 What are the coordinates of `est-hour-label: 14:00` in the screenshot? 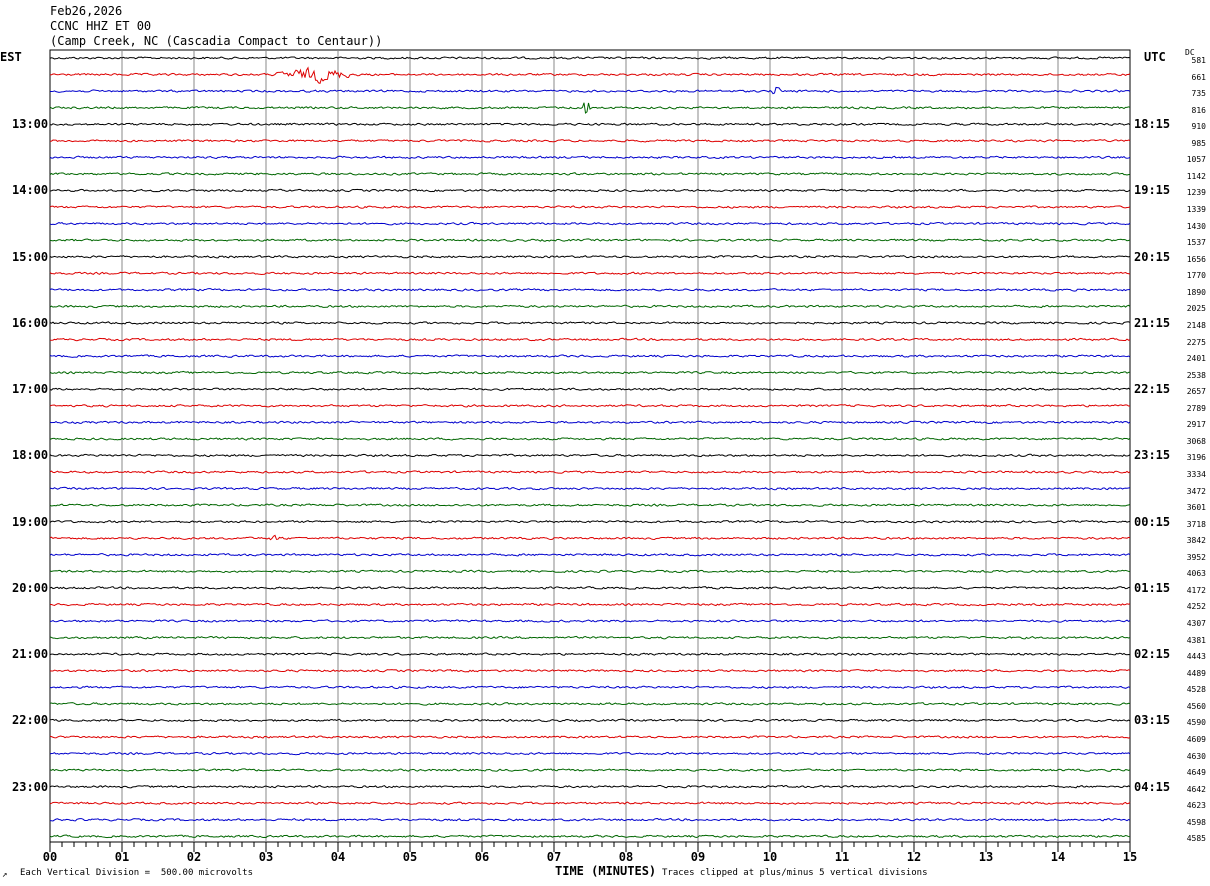 It's located at (30, 190).